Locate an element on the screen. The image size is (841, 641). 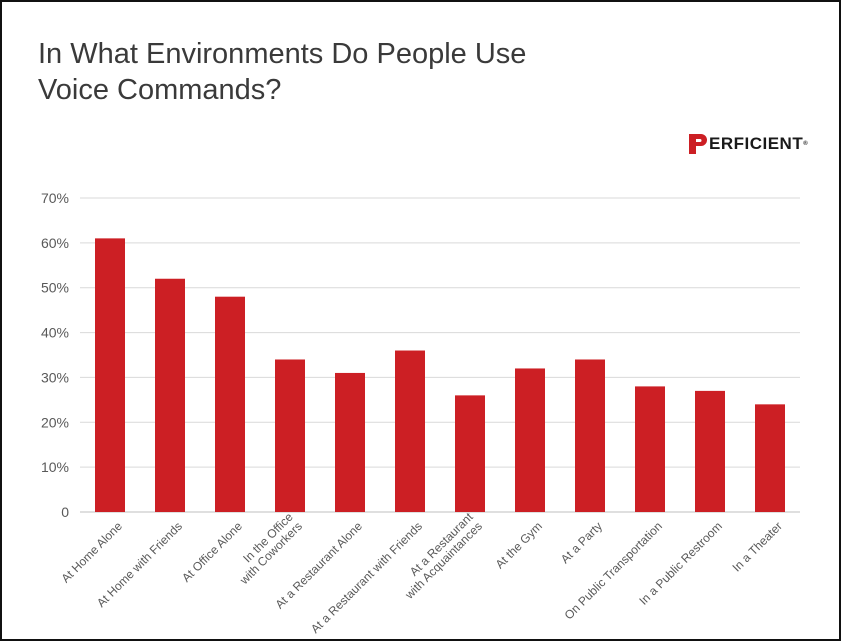
x-tick-label-line: At a Party is located at coordinates (581, 542).